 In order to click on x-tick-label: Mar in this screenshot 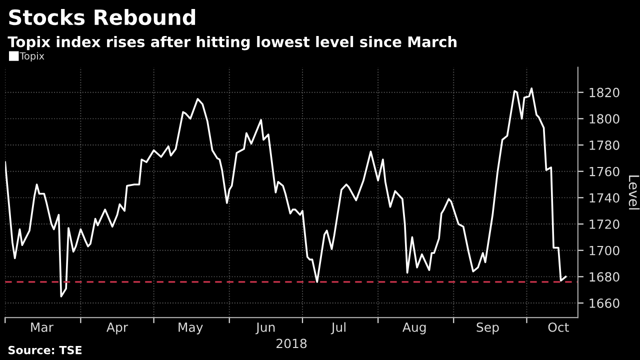, I will do `click(42, 327)`.